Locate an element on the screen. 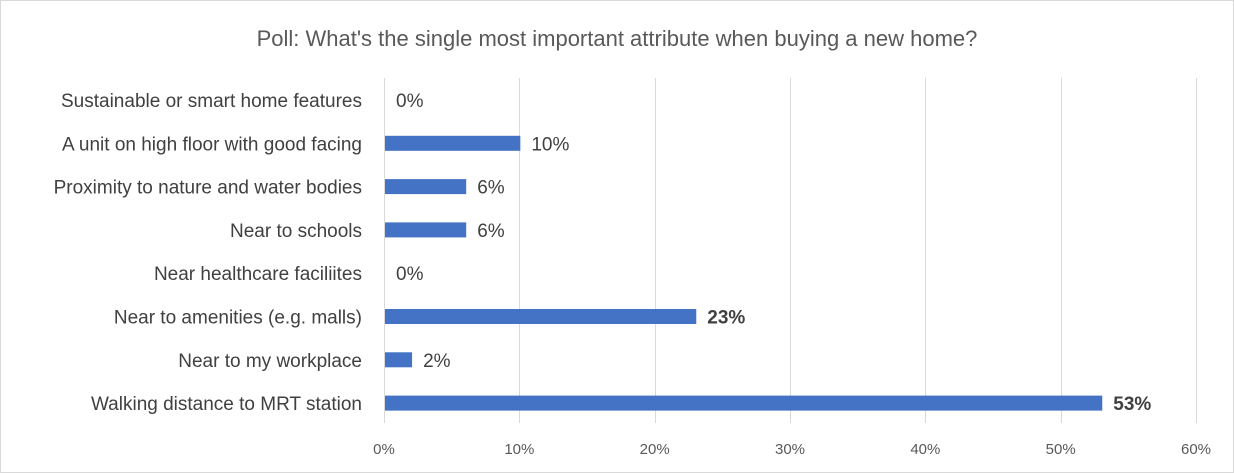 This screenshot has width=1234, height=473. category-label: Near to my workplace is located at coordinates (270, 361).